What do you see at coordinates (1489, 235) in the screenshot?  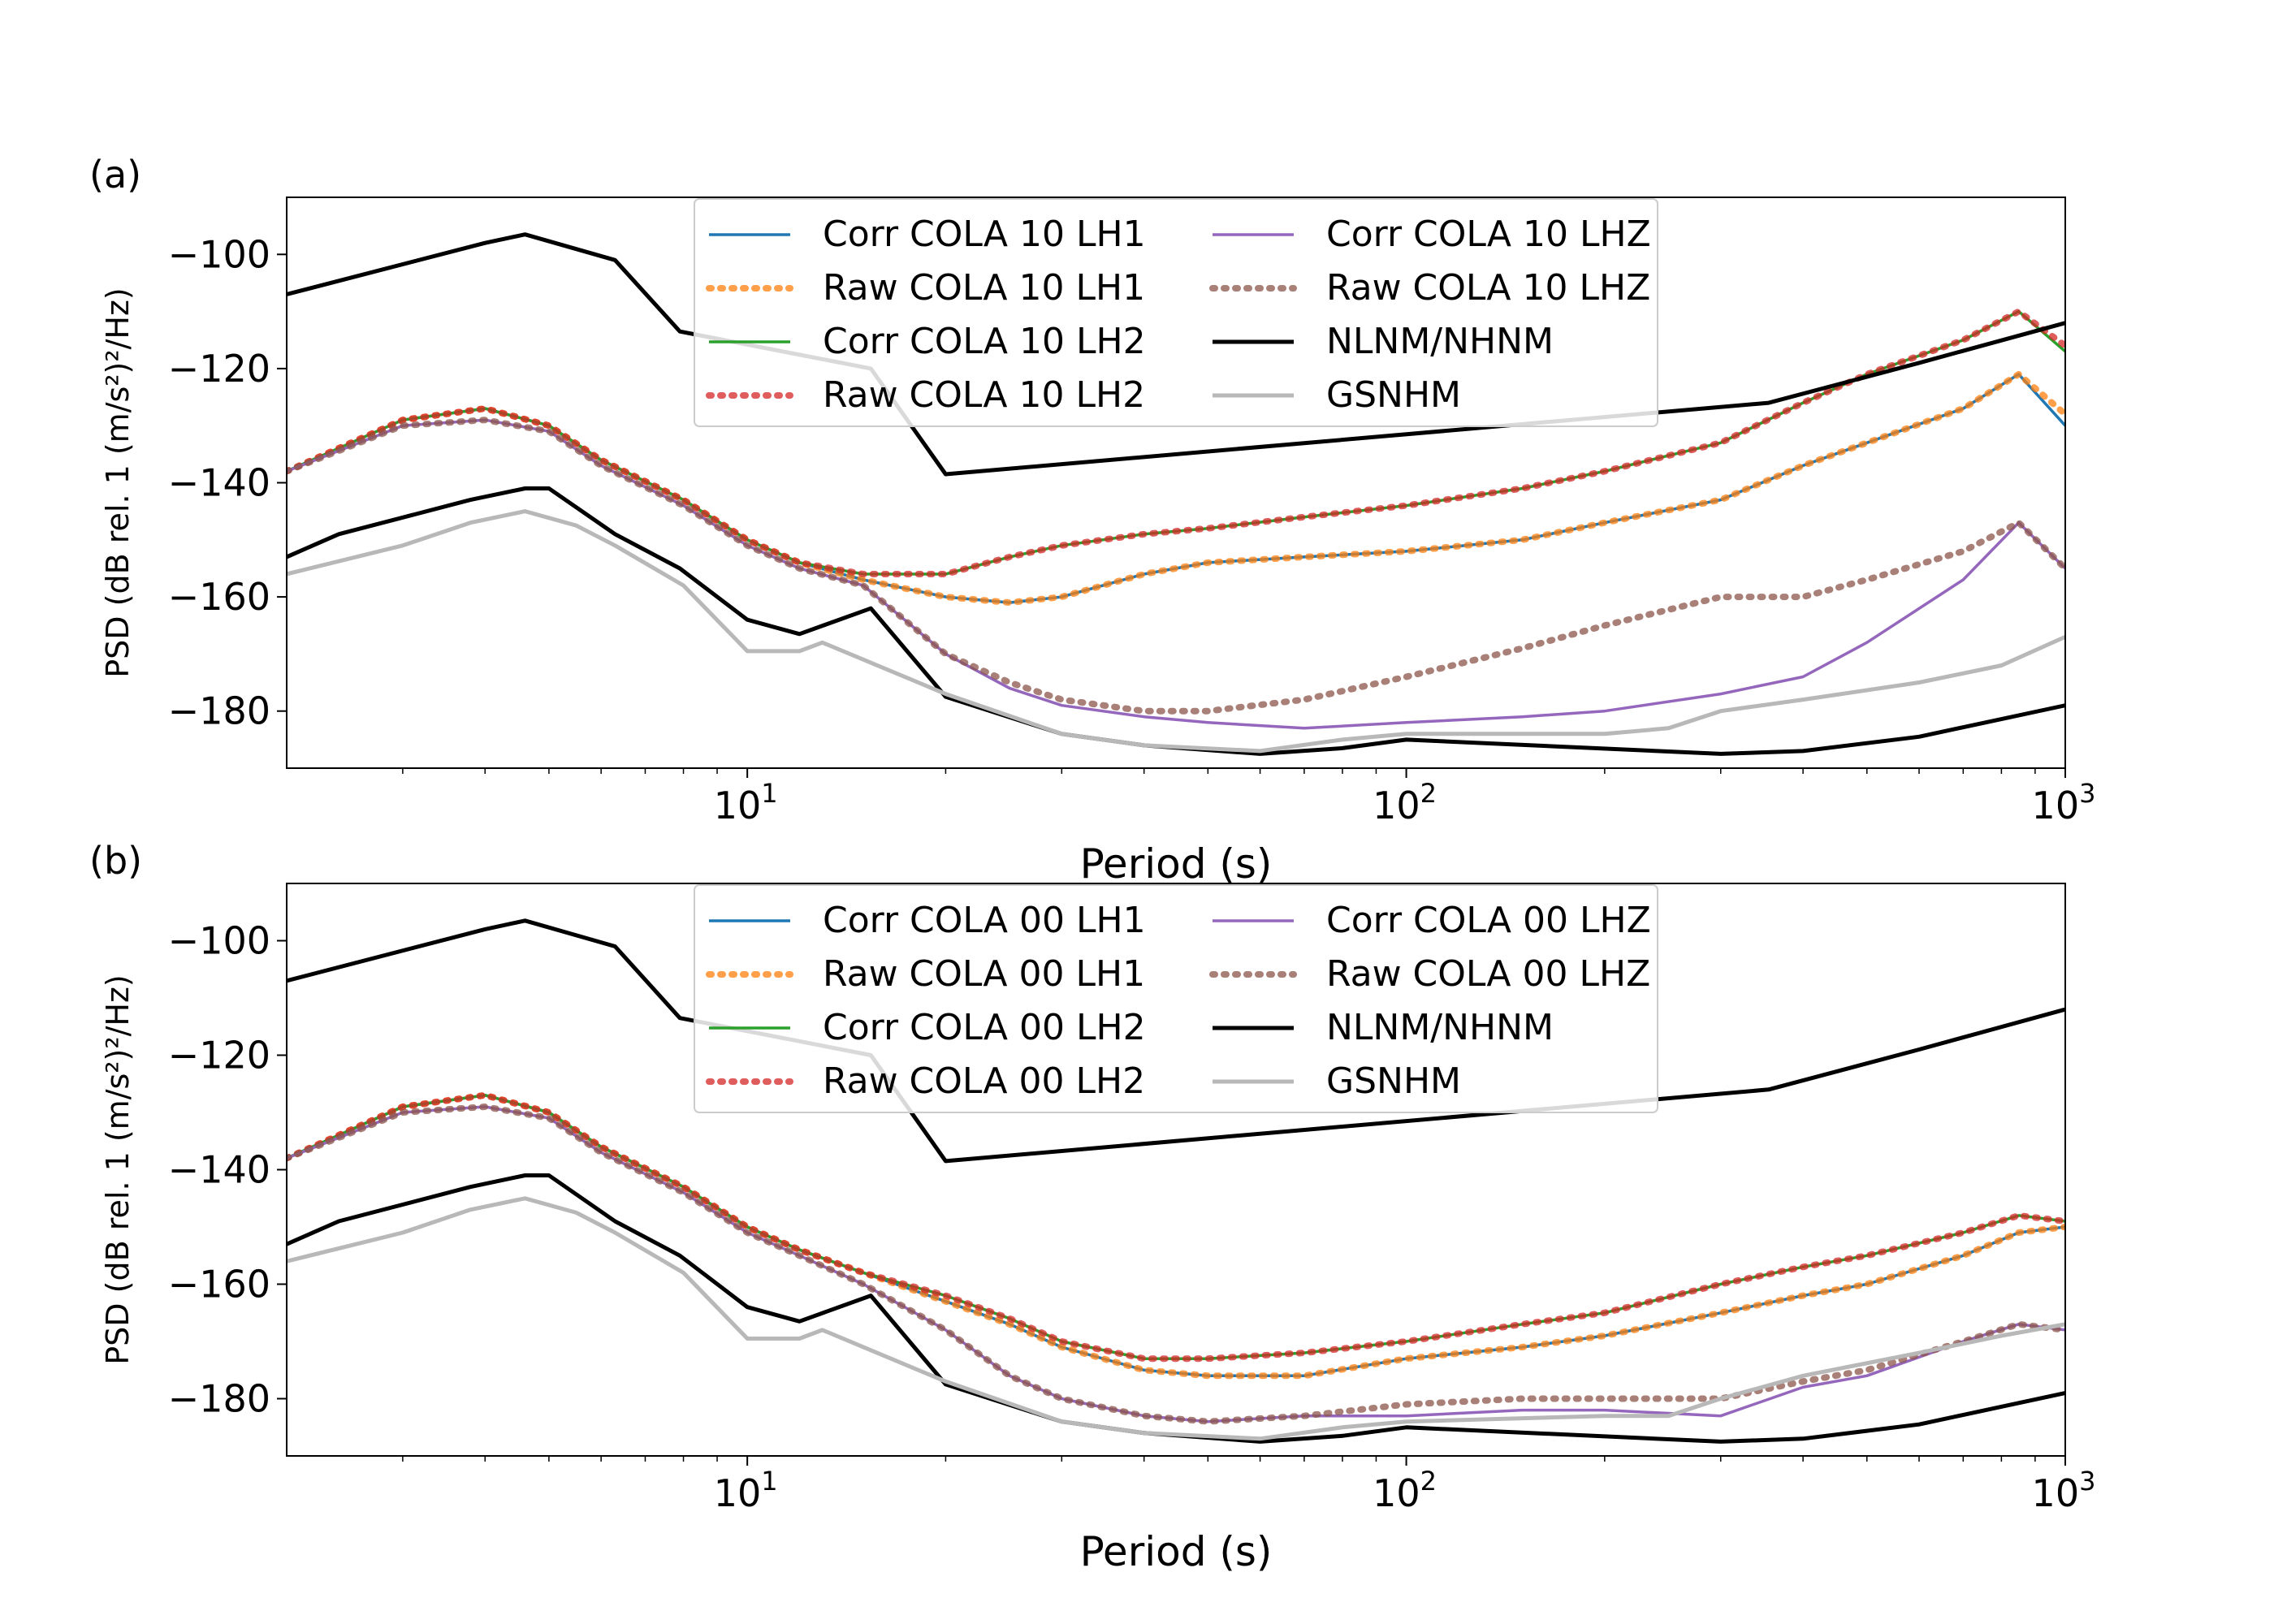 I see `legend-label: Corr COLA 10 LHZ` at bounding box center [1489, 235].